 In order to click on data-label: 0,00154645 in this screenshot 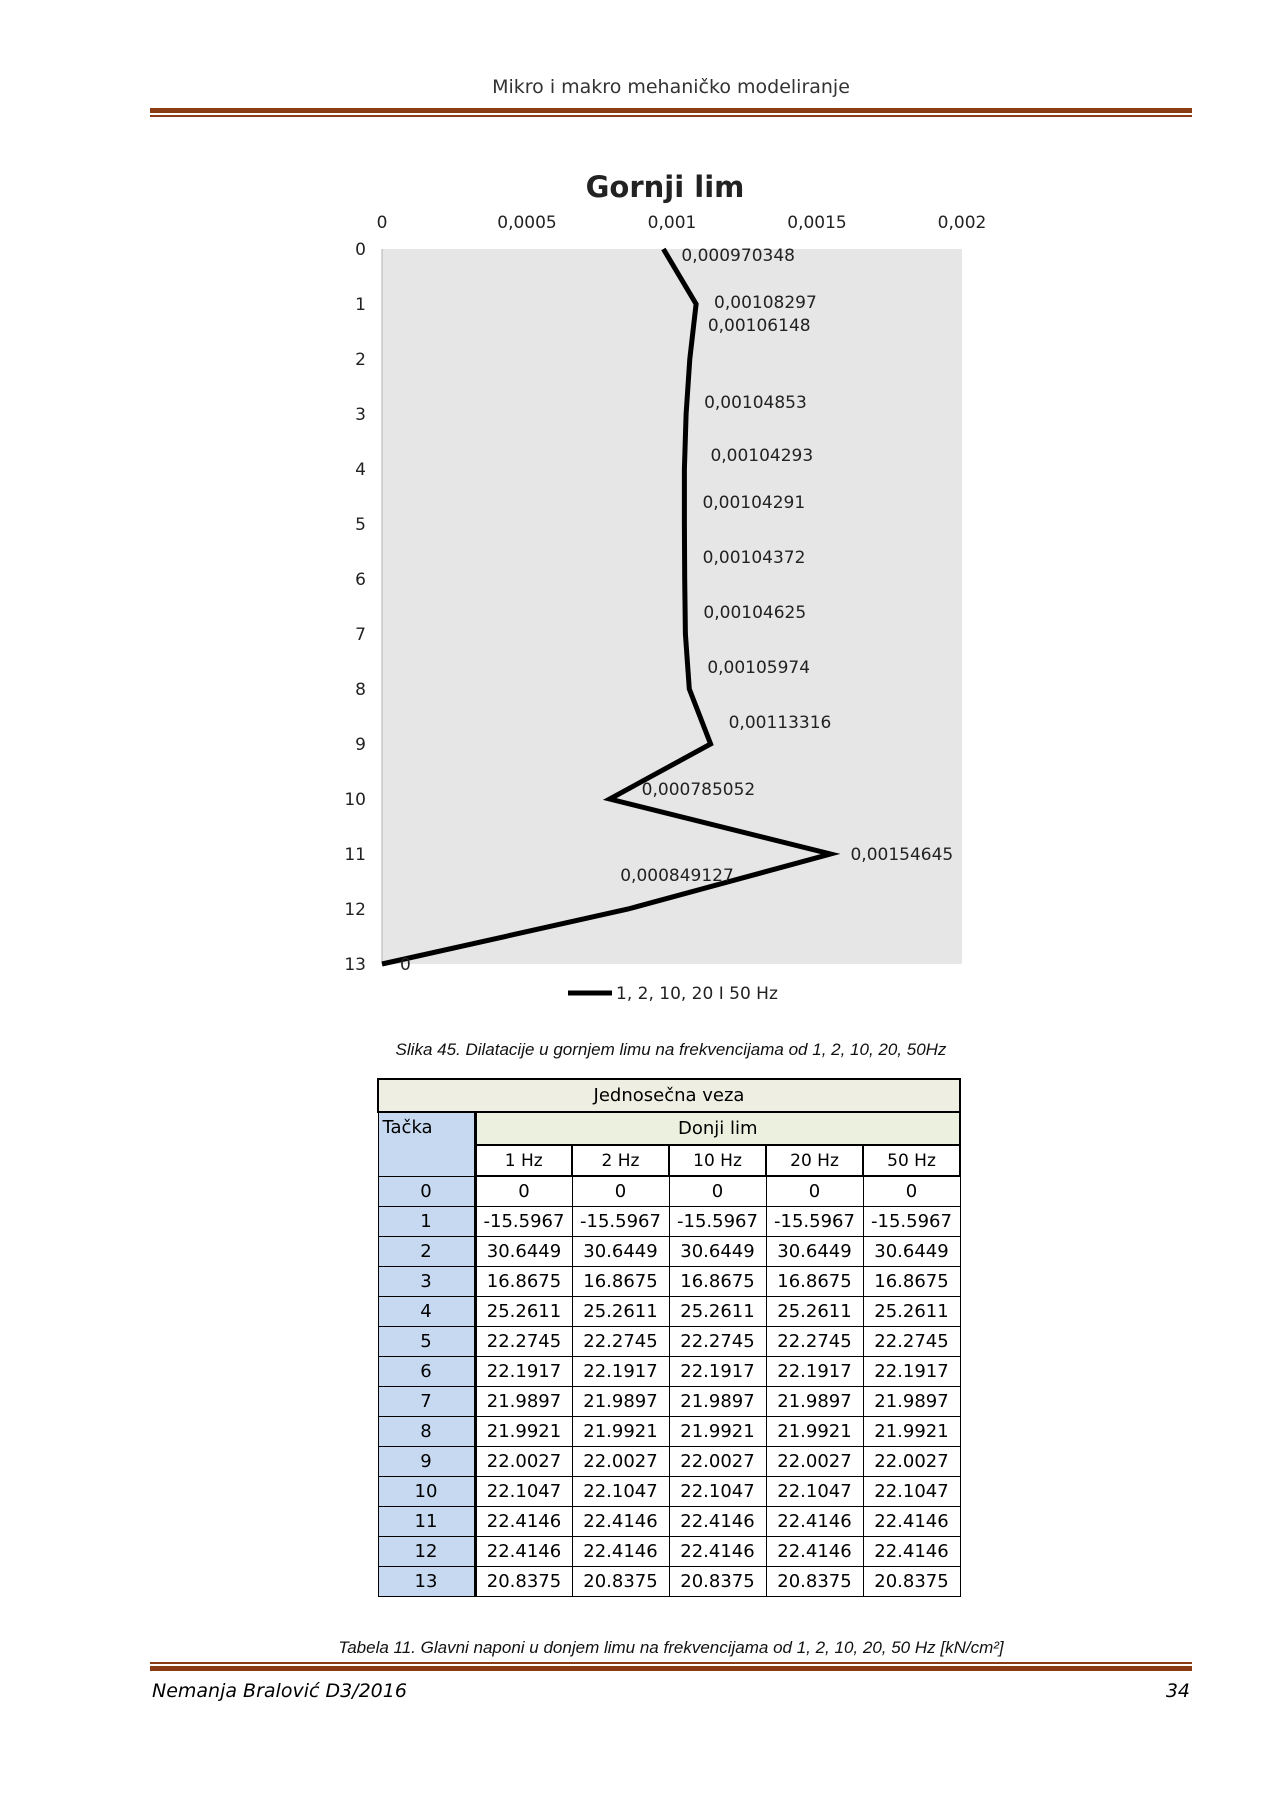, I will do `click(901, 855)`.